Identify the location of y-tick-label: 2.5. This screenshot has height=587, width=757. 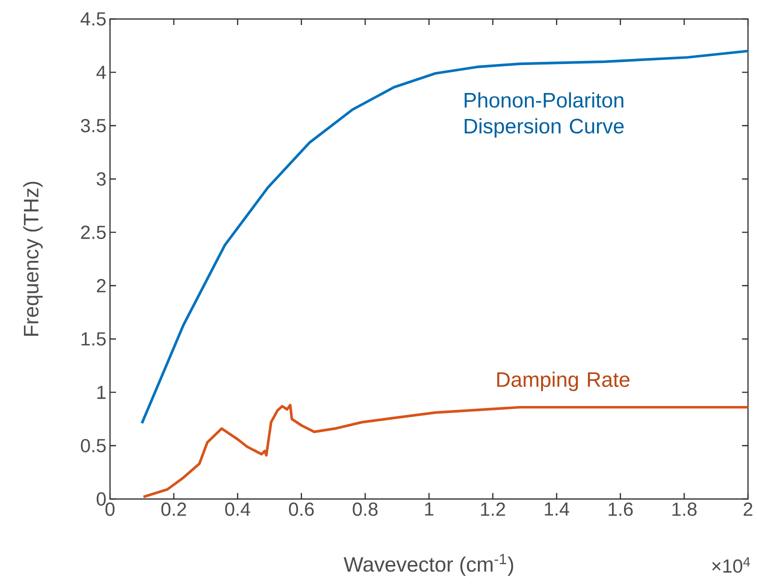
(93, 233).